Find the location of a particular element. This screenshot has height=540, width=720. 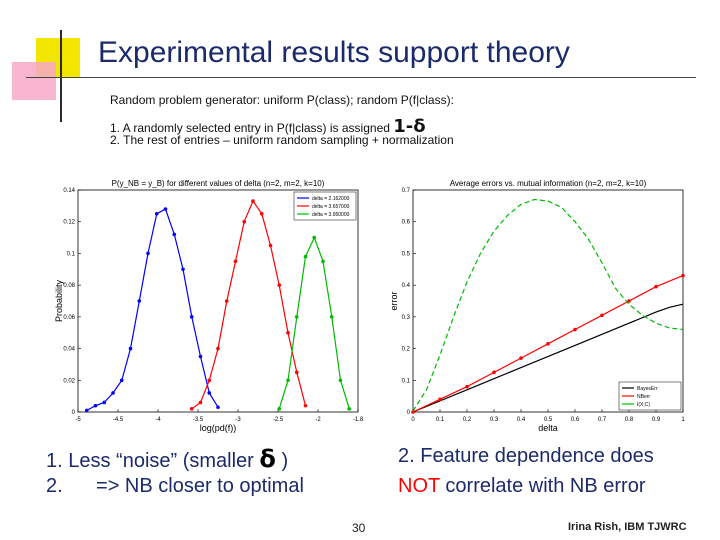

y-tick-label: 0.7 is located at coordinates (406, 191).